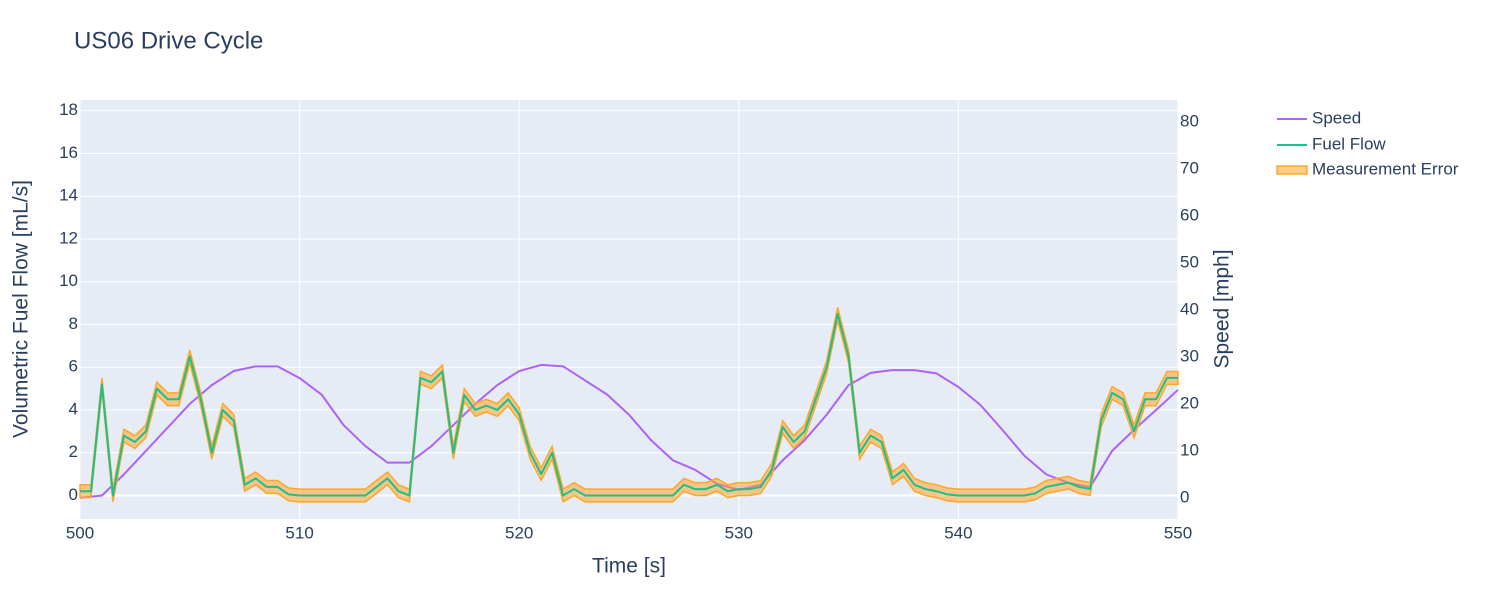  Describe the element at coordinates (168, 40) in the screenshot. I see `chart-title: US06 Drive Cycle` at that location.